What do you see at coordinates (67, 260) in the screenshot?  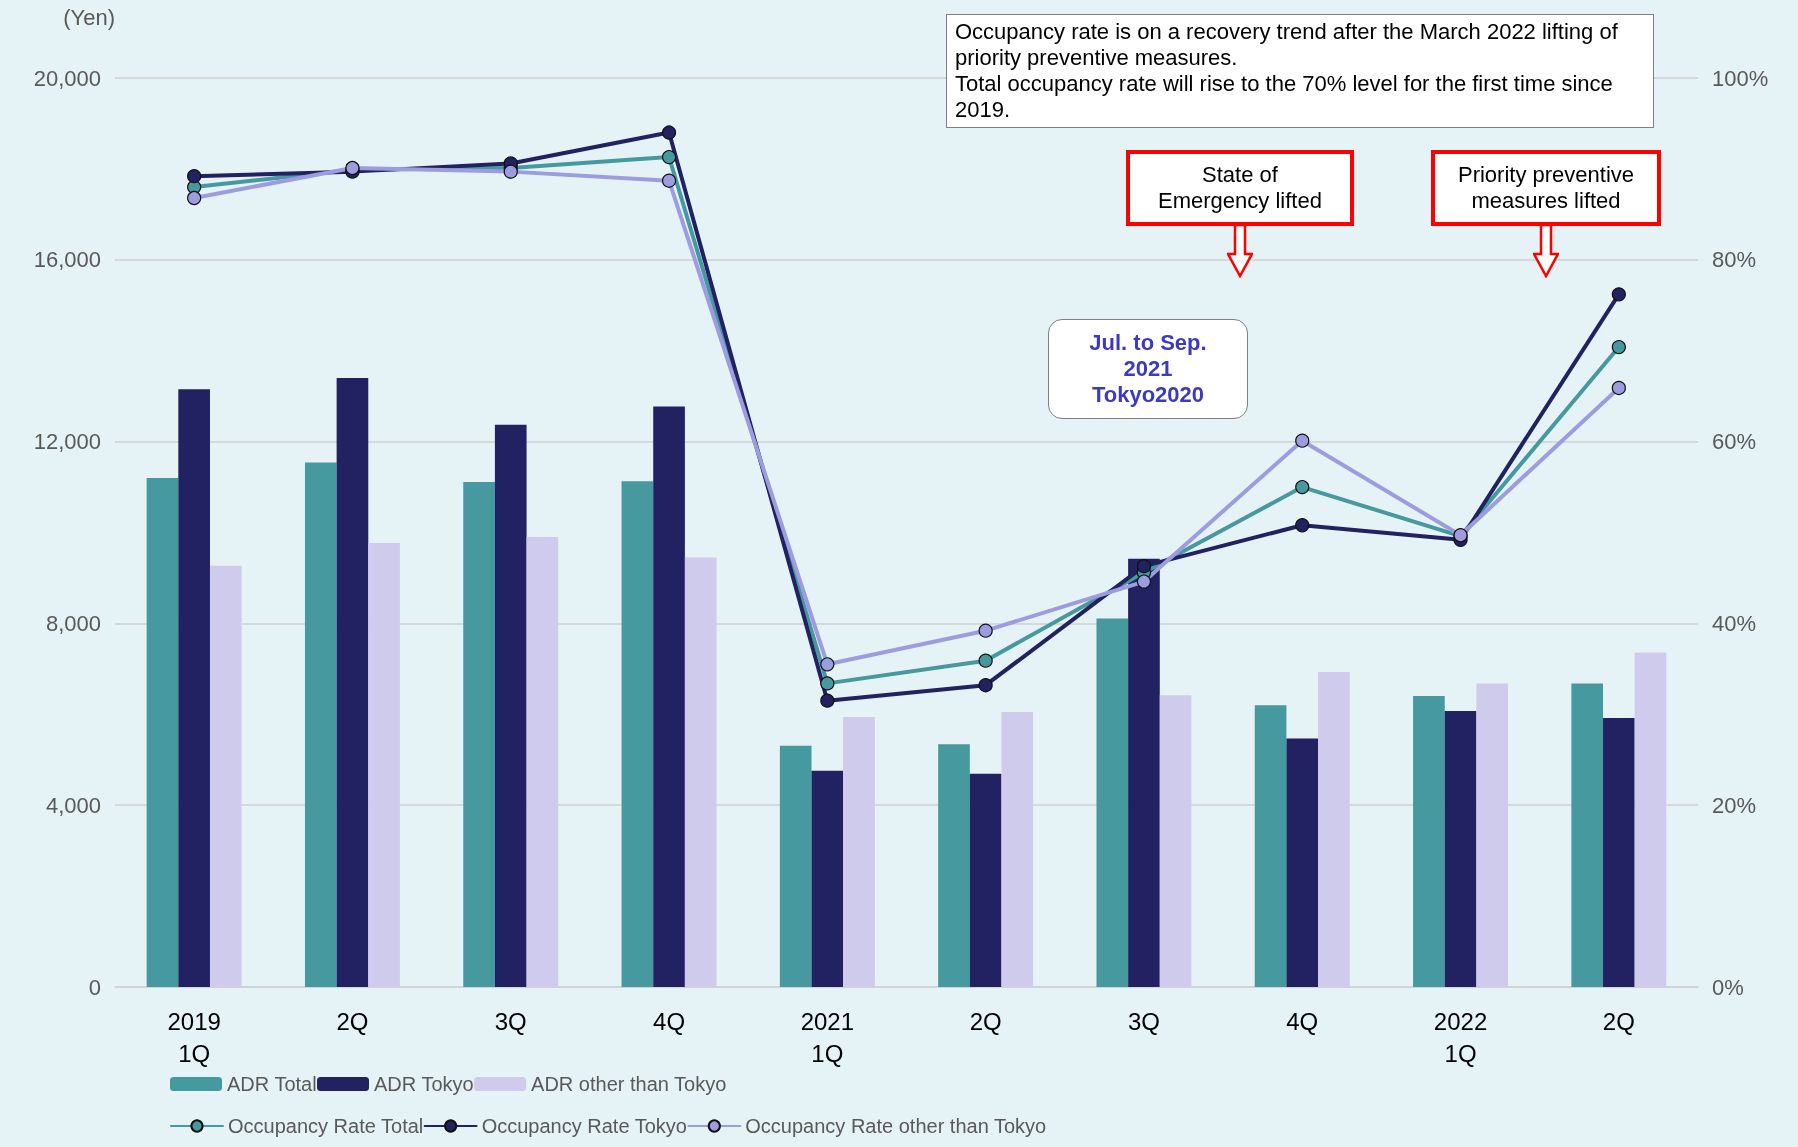 I see `y-tick-label: 16,000` at bounding box center [67, 260].